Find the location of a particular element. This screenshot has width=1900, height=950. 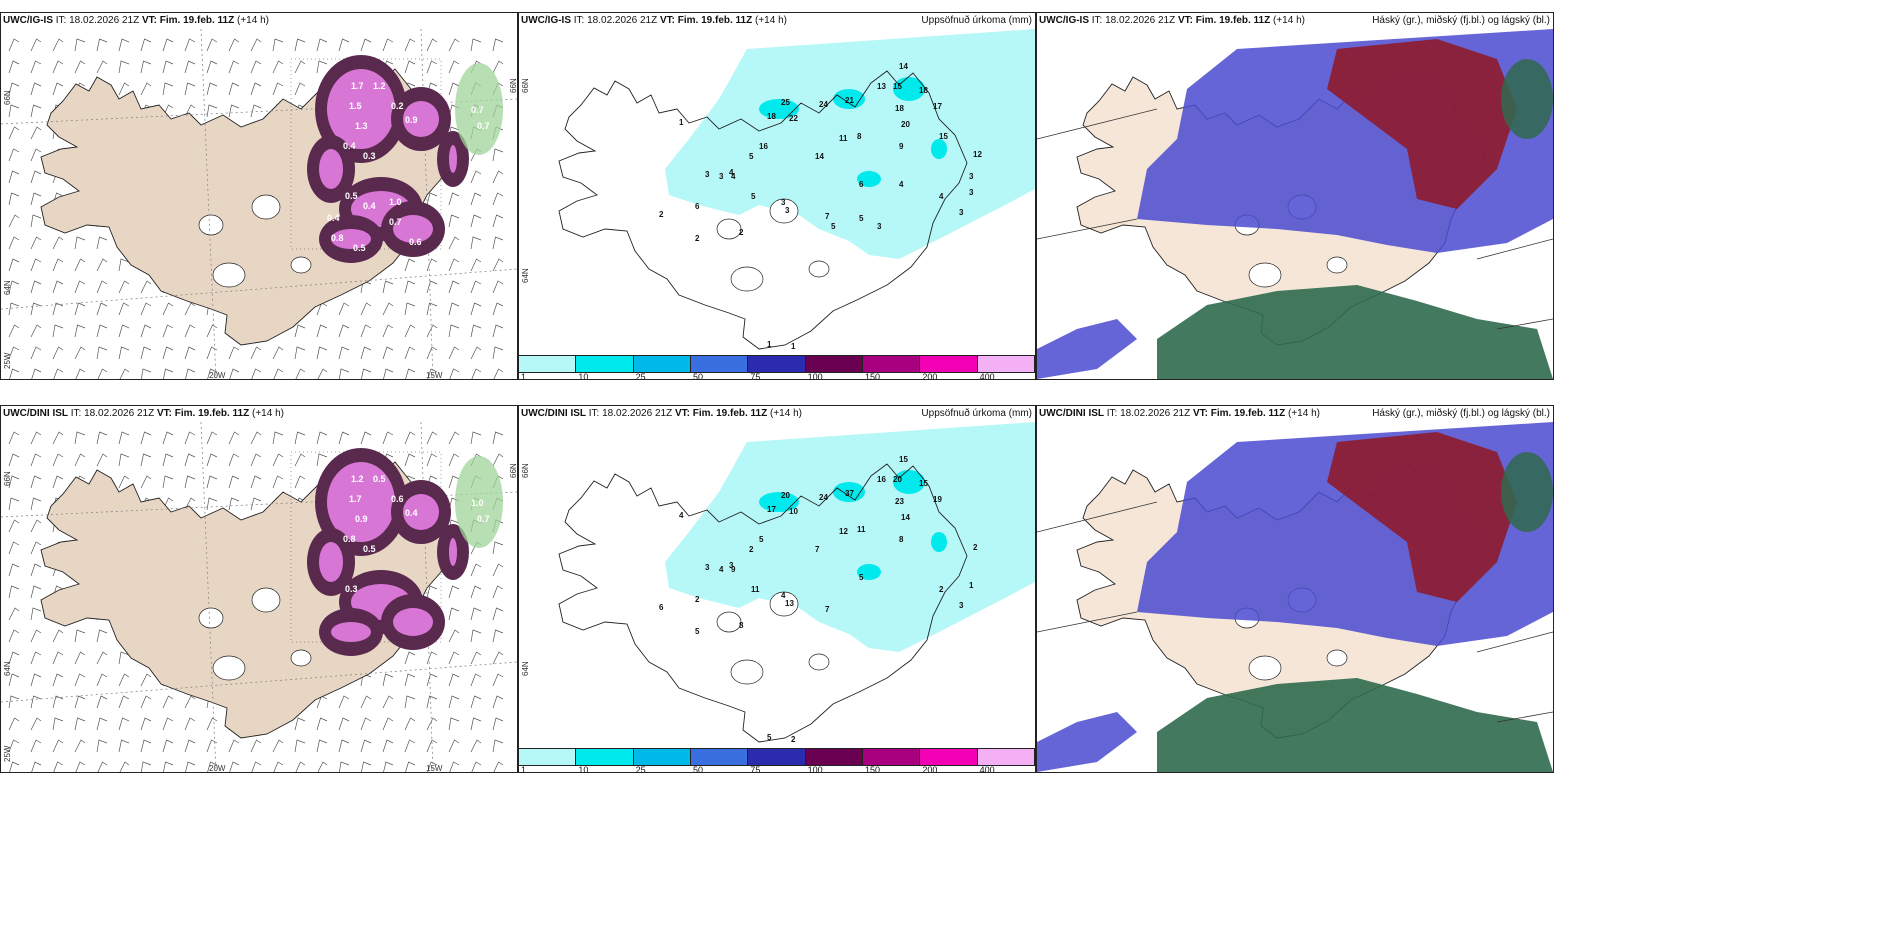

precip-value-label: 17 is located at coordinates (771, 509).